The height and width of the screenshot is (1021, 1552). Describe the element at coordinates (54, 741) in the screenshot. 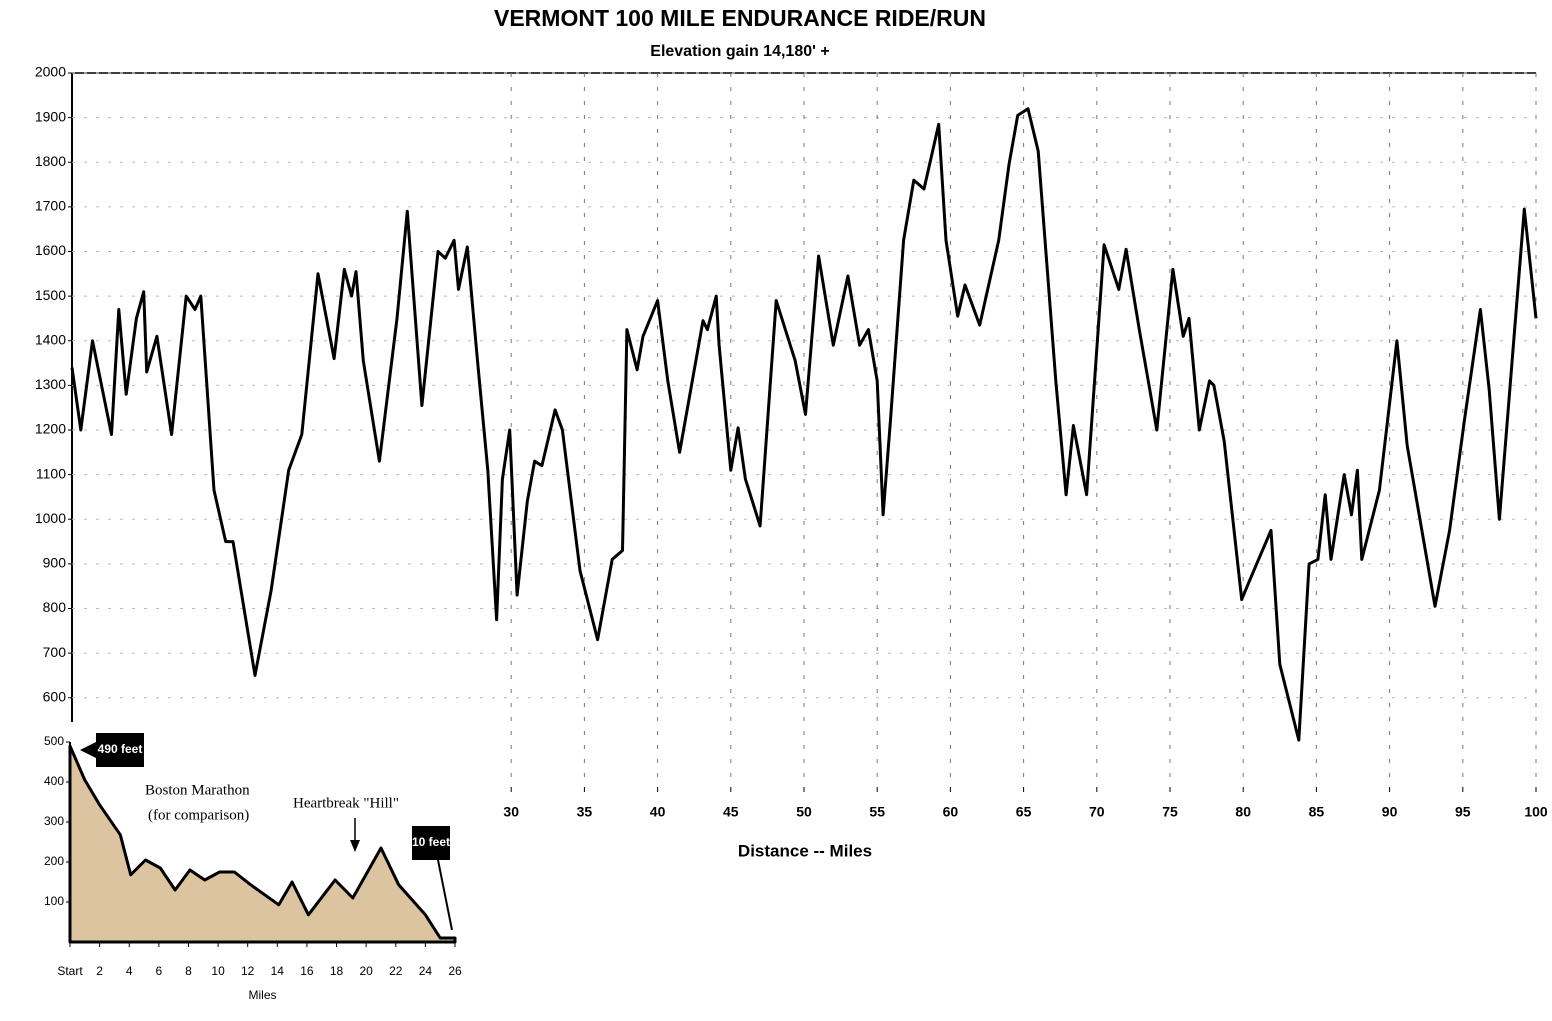

I see `y-tick-label: 500` at that location.